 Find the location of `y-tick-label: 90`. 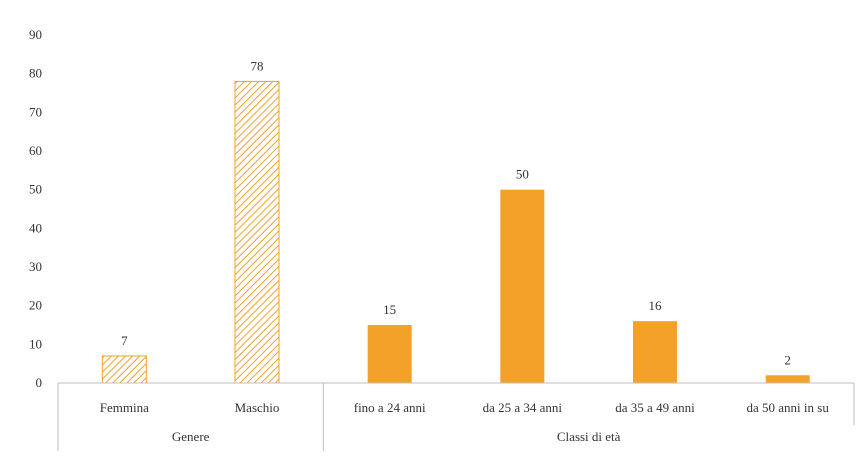

y-tick-label: 90 is located at coordinates (35, 34).